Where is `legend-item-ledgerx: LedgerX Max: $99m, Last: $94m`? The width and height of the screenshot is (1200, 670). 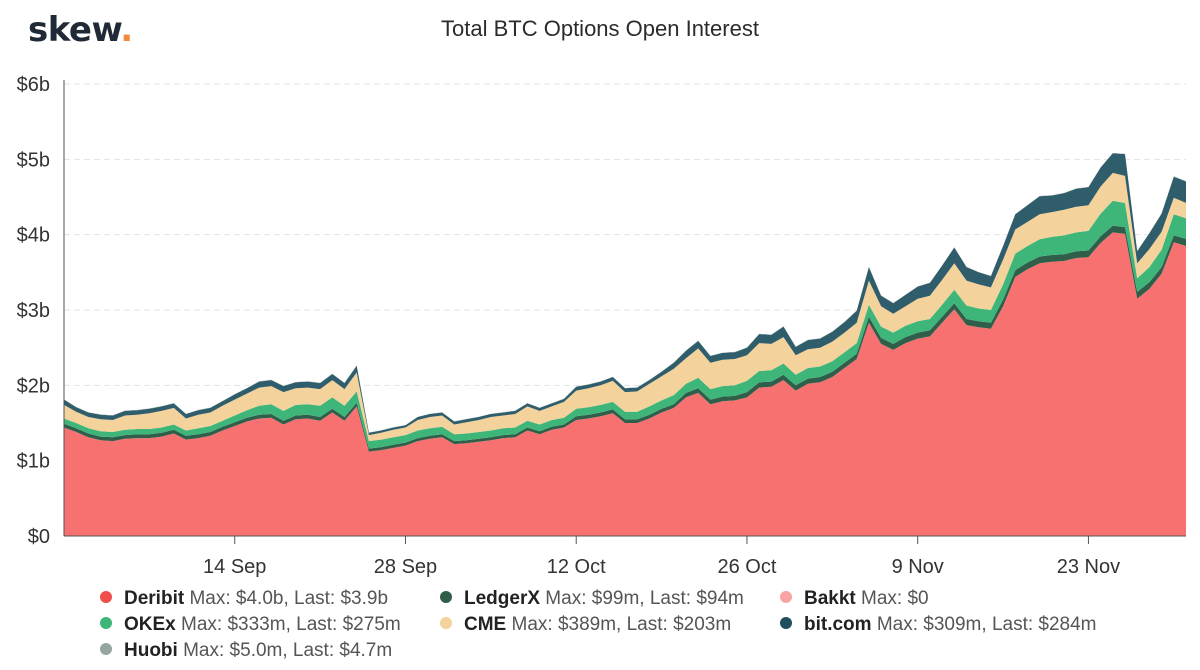
legend-item-ledgerx: LedgerX Max: $99m, Last: $94m is located at coordinates (592, 599).